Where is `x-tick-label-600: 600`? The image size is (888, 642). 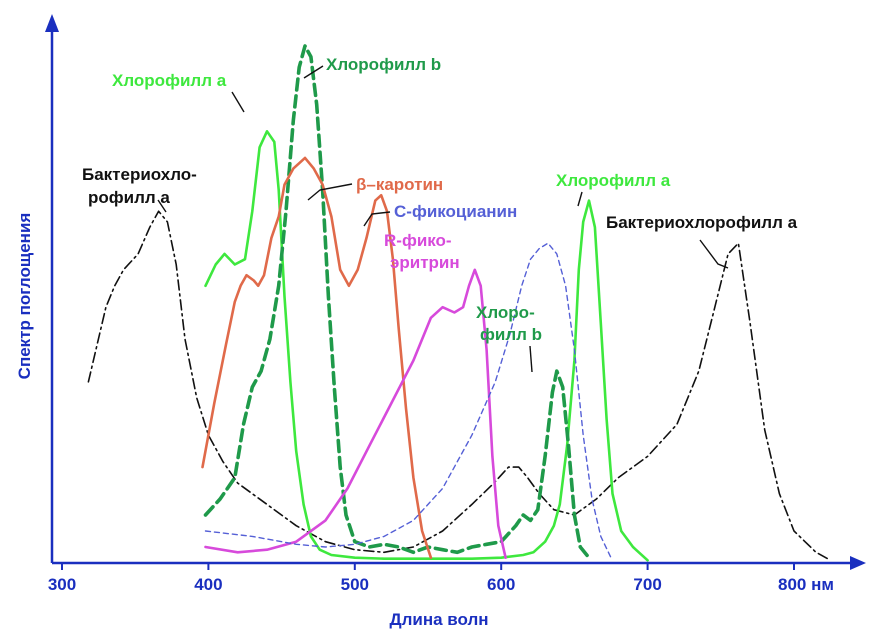 x-tick-label-600: 600 is located at coordinates (501, 584).